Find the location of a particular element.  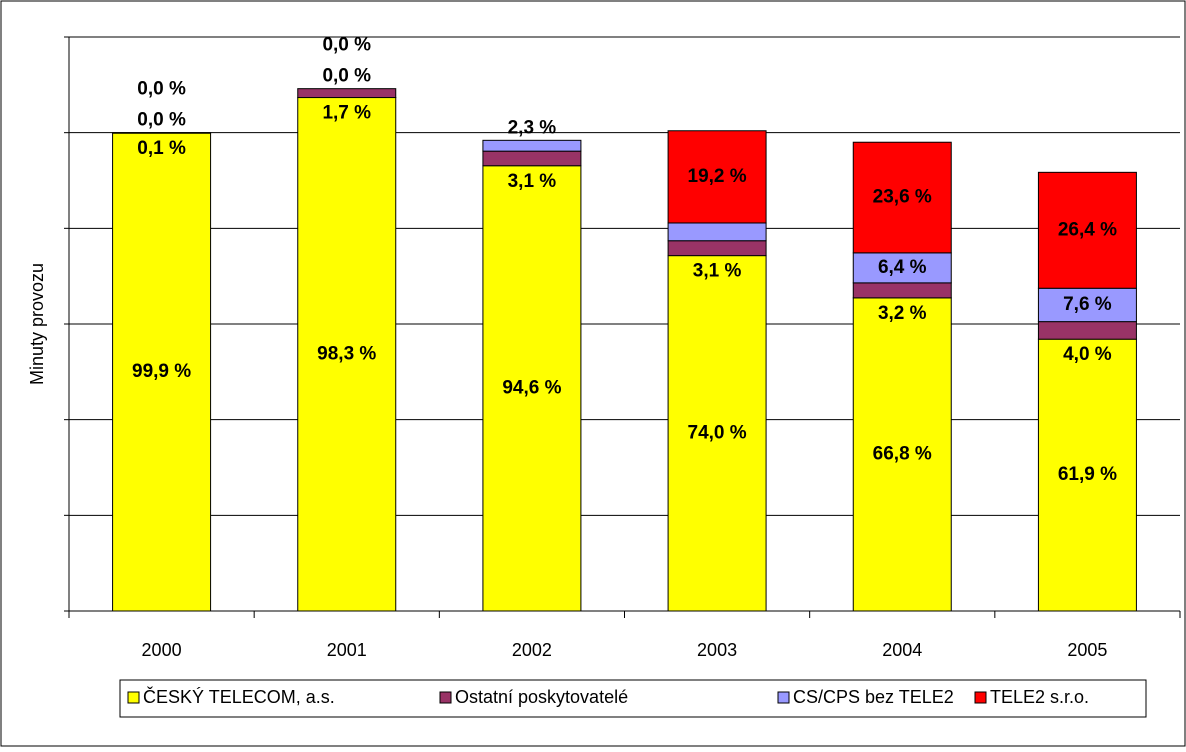

x-tick-label: 2000 is located at coordinates (162, 650).